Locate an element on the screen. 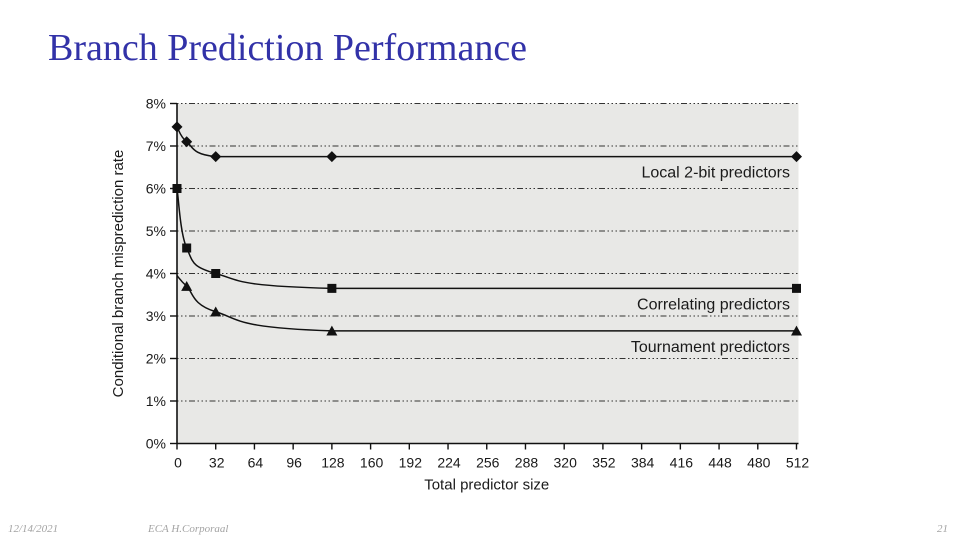  x-tick-label: 32 is located at coordinates (217, 463).